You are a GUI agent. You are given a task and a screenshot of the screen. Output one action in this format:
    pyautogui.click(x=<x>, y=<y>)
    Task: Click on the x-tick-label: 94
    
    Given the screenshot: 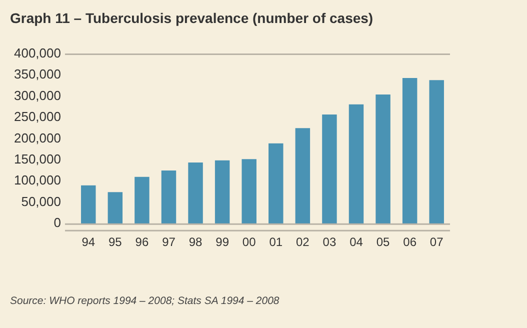 What is the action you would take?
    pyautogui.click(x=89, y=242)
    